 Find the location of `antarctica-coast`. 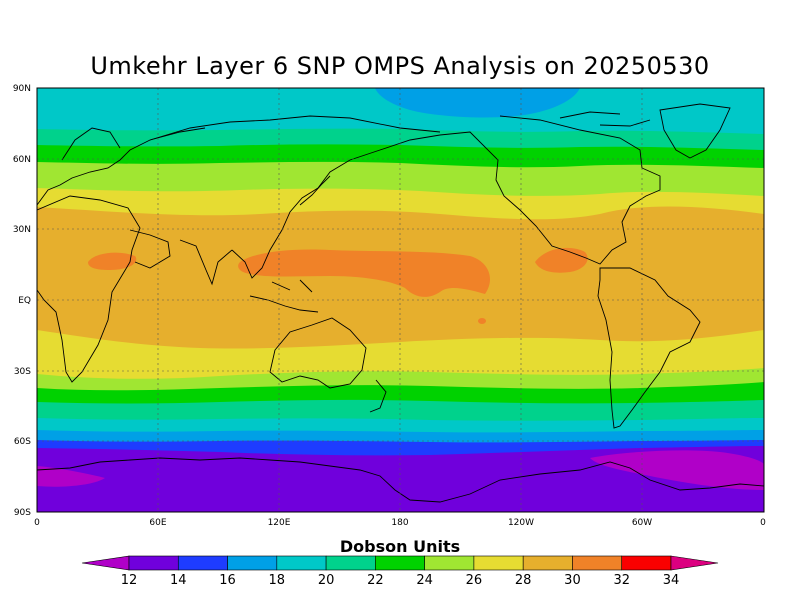

antarctica-coast is located at coordinates (400, 480).